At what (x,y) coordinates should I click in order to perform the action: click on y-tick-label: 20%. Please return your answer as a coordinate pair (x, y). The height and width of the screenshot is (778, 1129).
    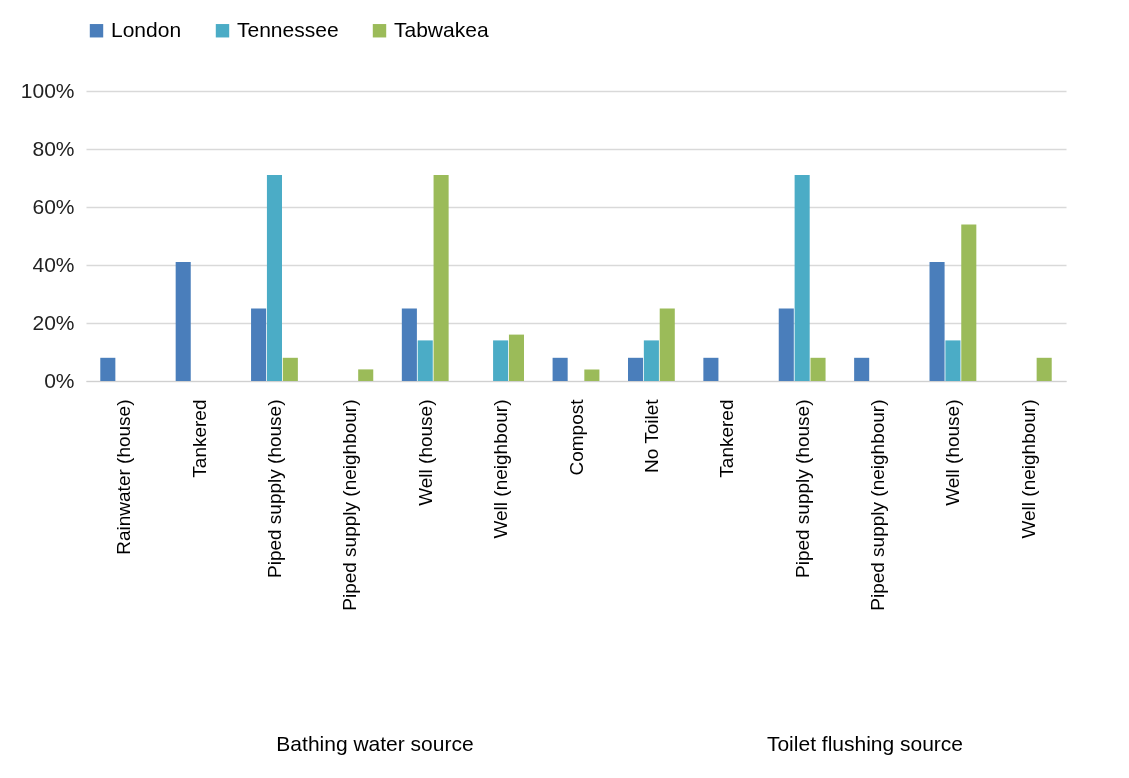
    Looking at the image, I should click on (53, 322).